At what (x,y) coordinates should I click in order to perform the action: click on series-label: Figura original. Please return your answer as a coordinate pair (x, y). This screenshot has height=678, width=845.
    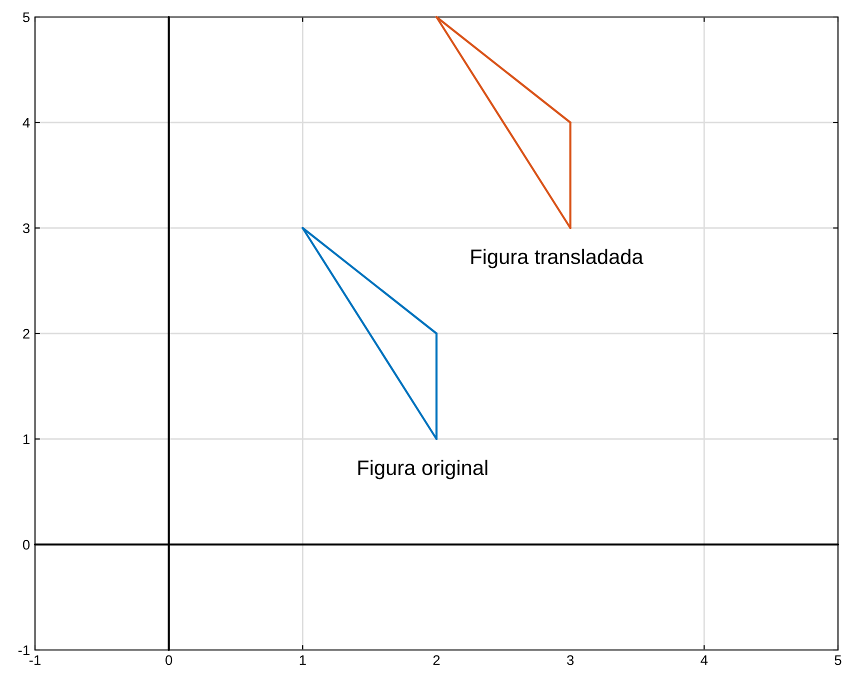
    Looking at the image, I should click on (423, 470).